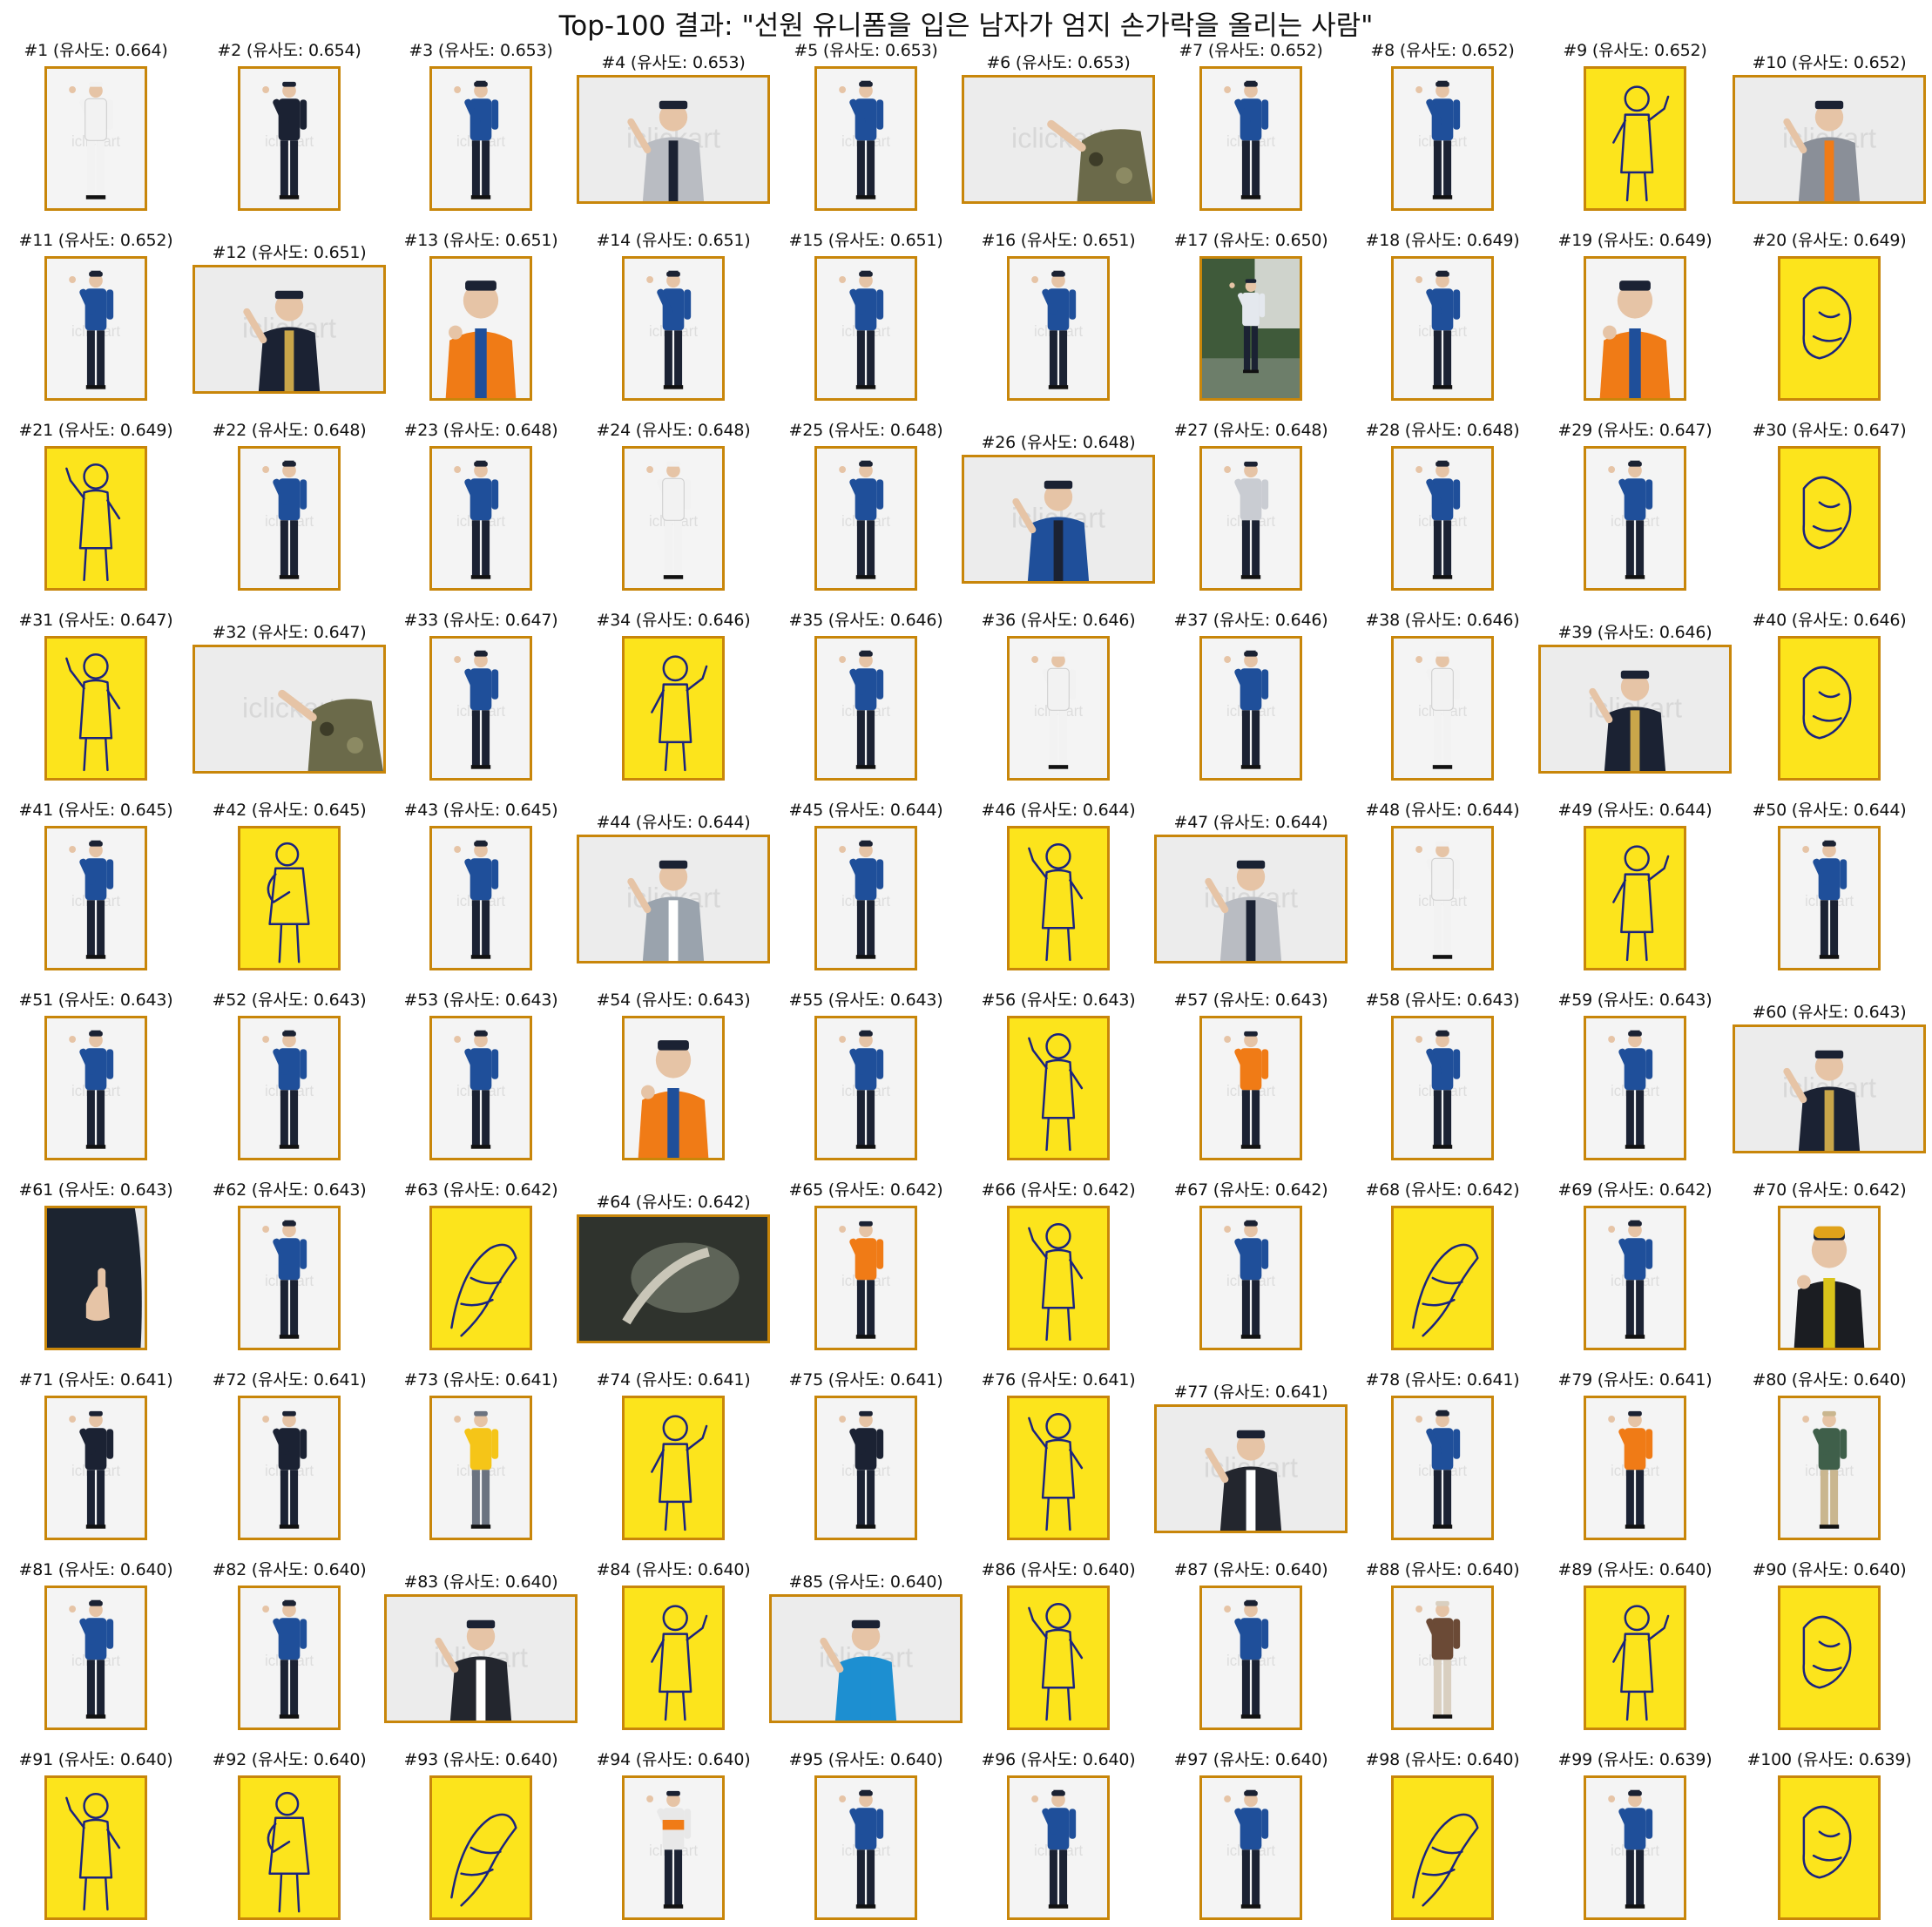 This screenshot has height=1927, width=1932. Describe the element at coordinates (95, 1569) in the screenshot. I see `result-caption: #81 (유사도: 0.640)` at that location.